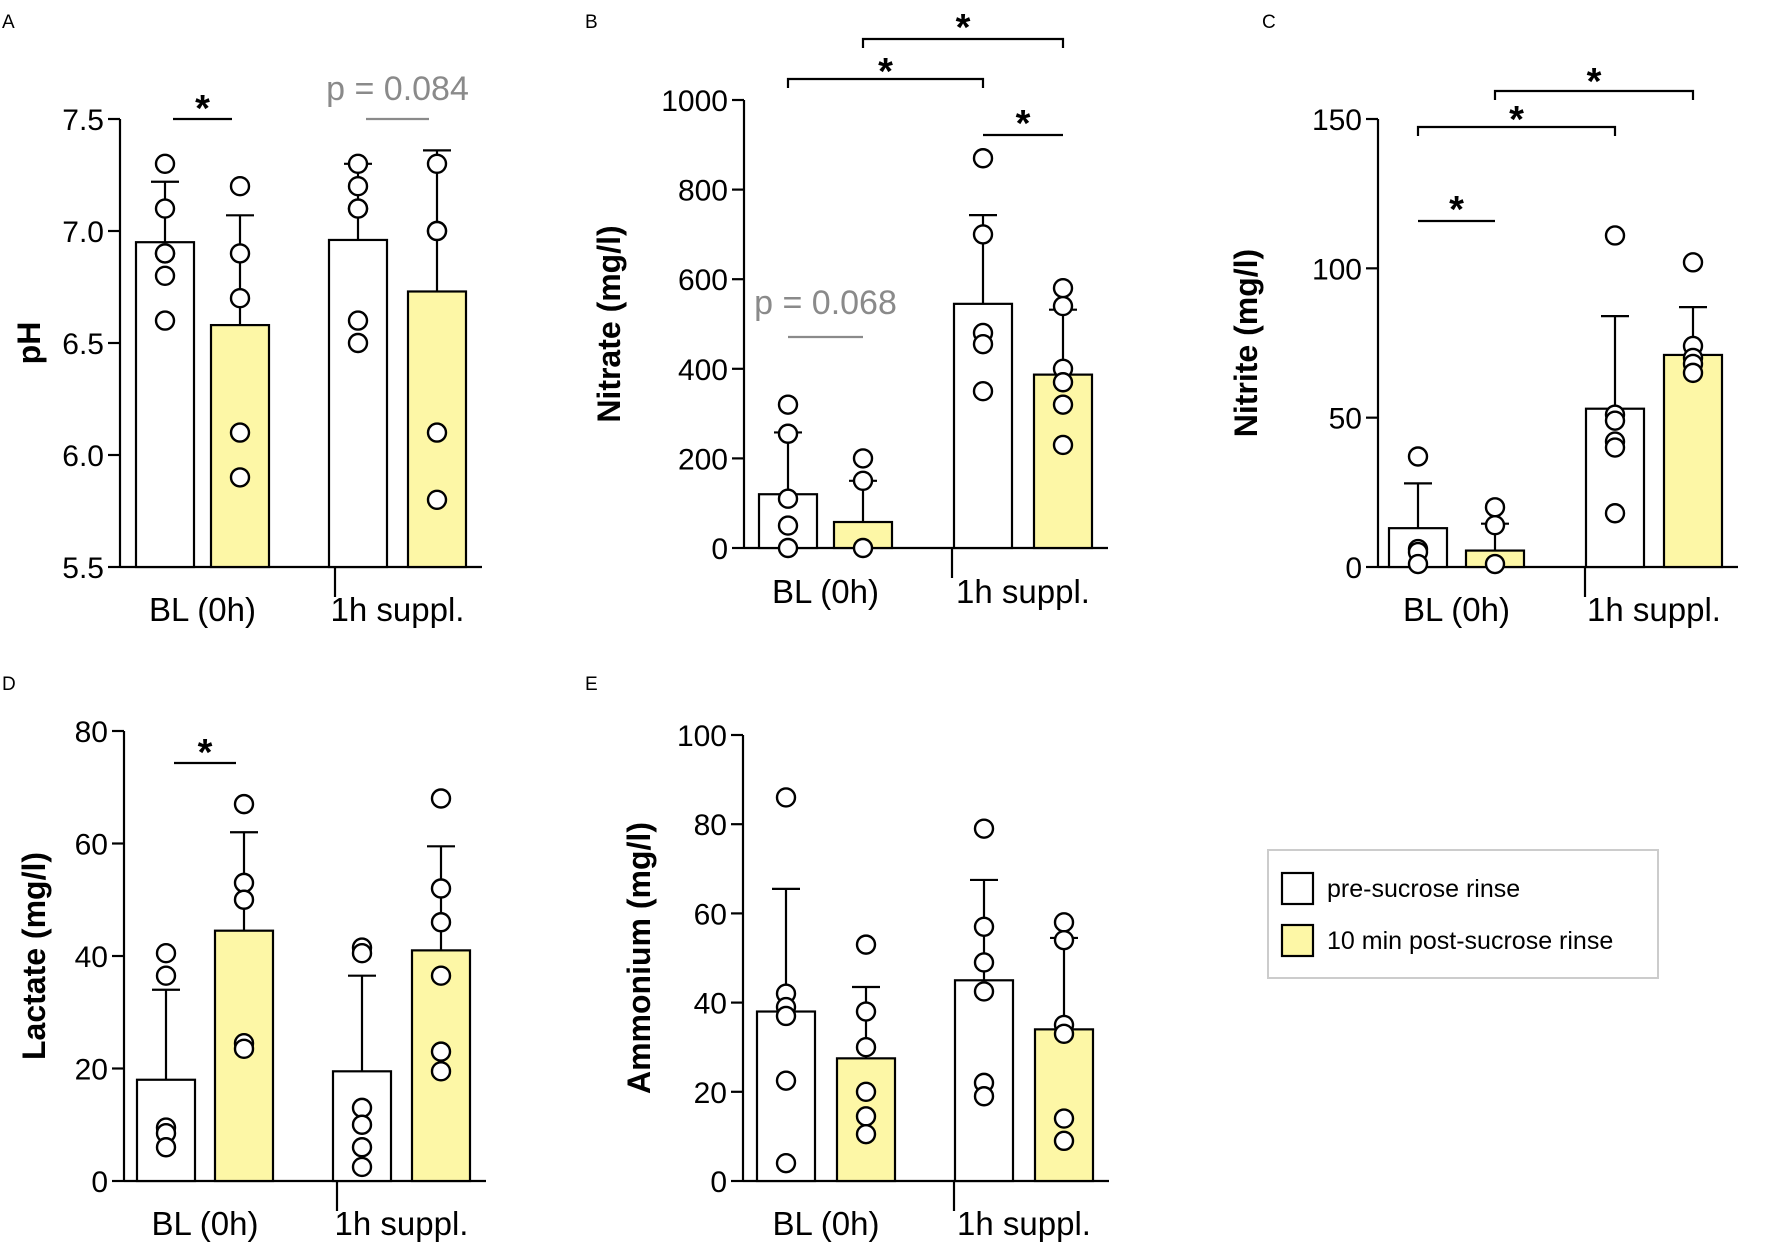 The width and height of the screenshot is (1783, 1243). I want to click on panel-letter-b: B, so click(591, 22).